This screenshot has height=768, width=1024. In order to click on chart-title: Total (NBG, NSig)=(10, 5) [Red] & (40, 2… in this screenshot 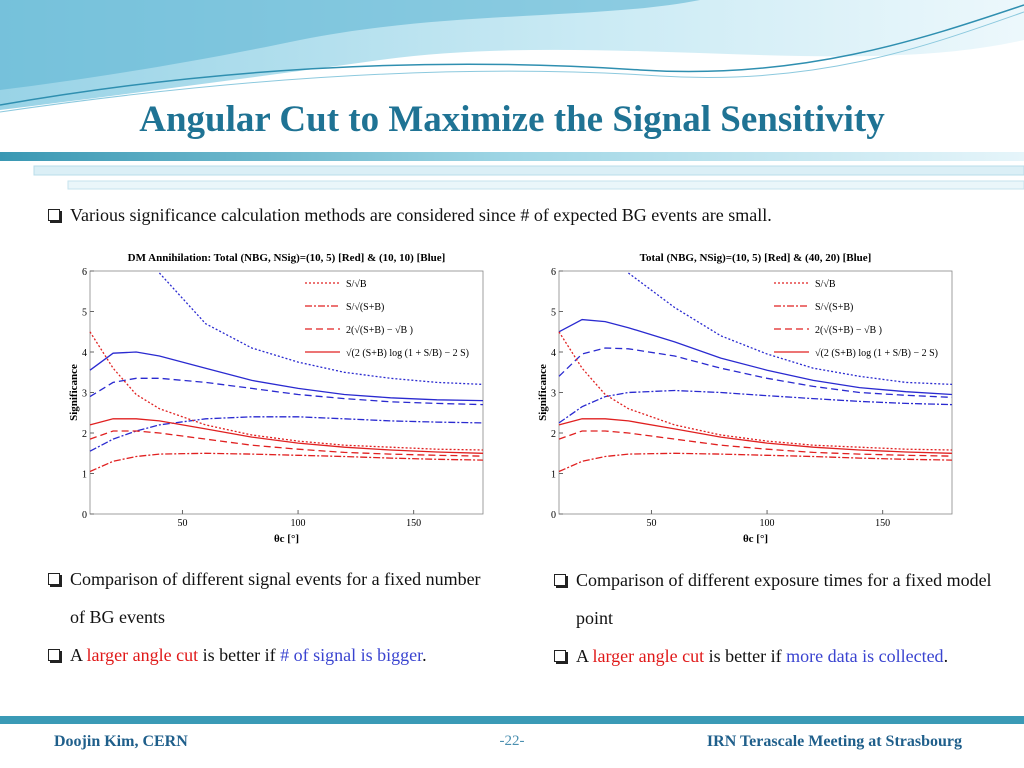, I will do `click(756, 258)`.